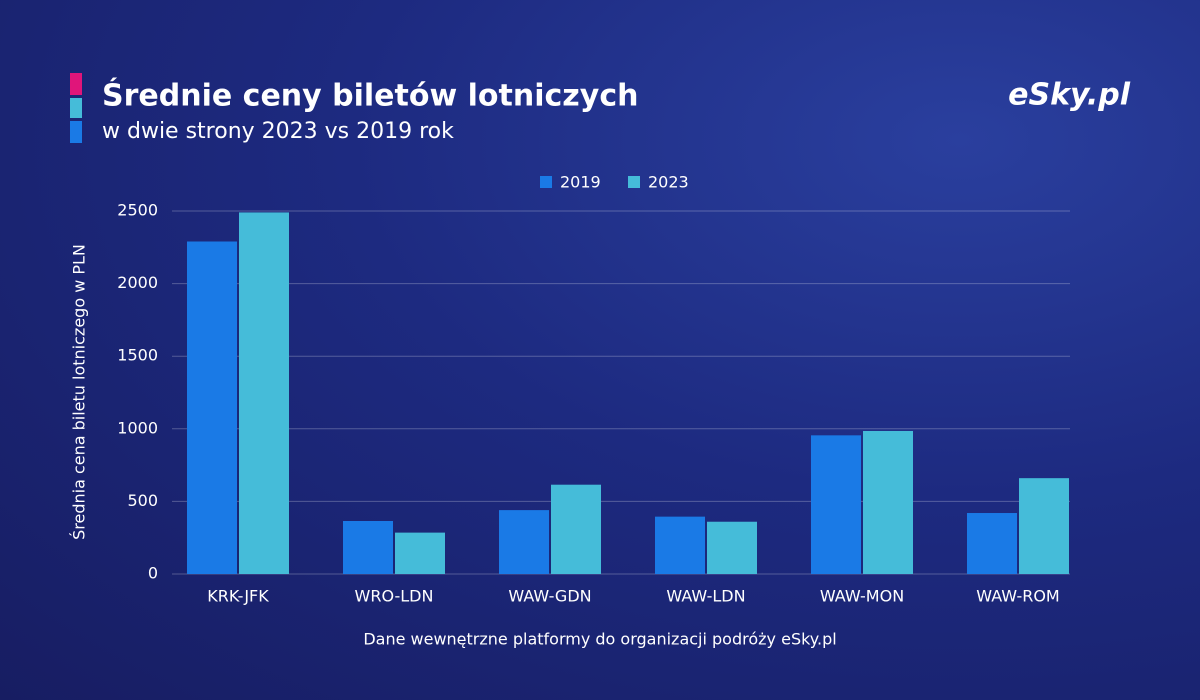 The image size is (1200, 700). I want to click on logo: eSky.pl, so click(1069, 95).